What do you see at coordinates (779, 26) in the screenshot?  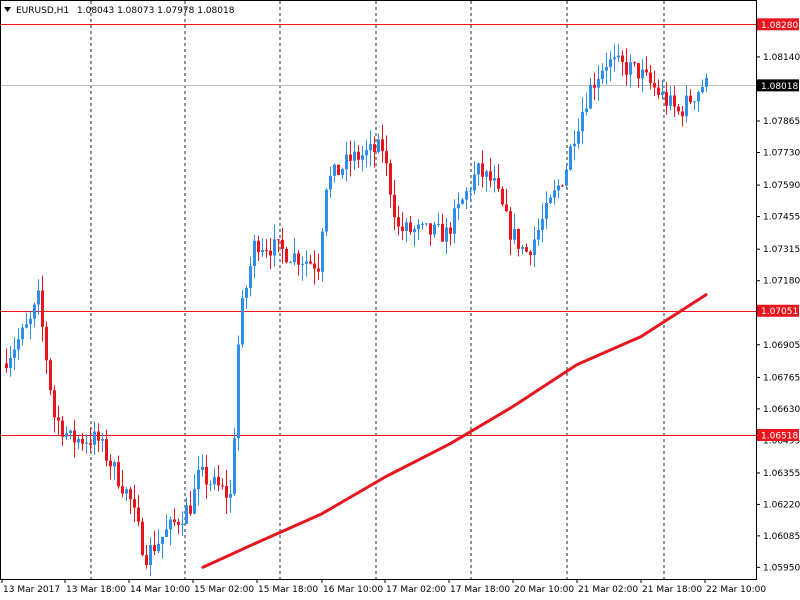 I see `svg-text: 1.08280` at bounding box center [779, 26].